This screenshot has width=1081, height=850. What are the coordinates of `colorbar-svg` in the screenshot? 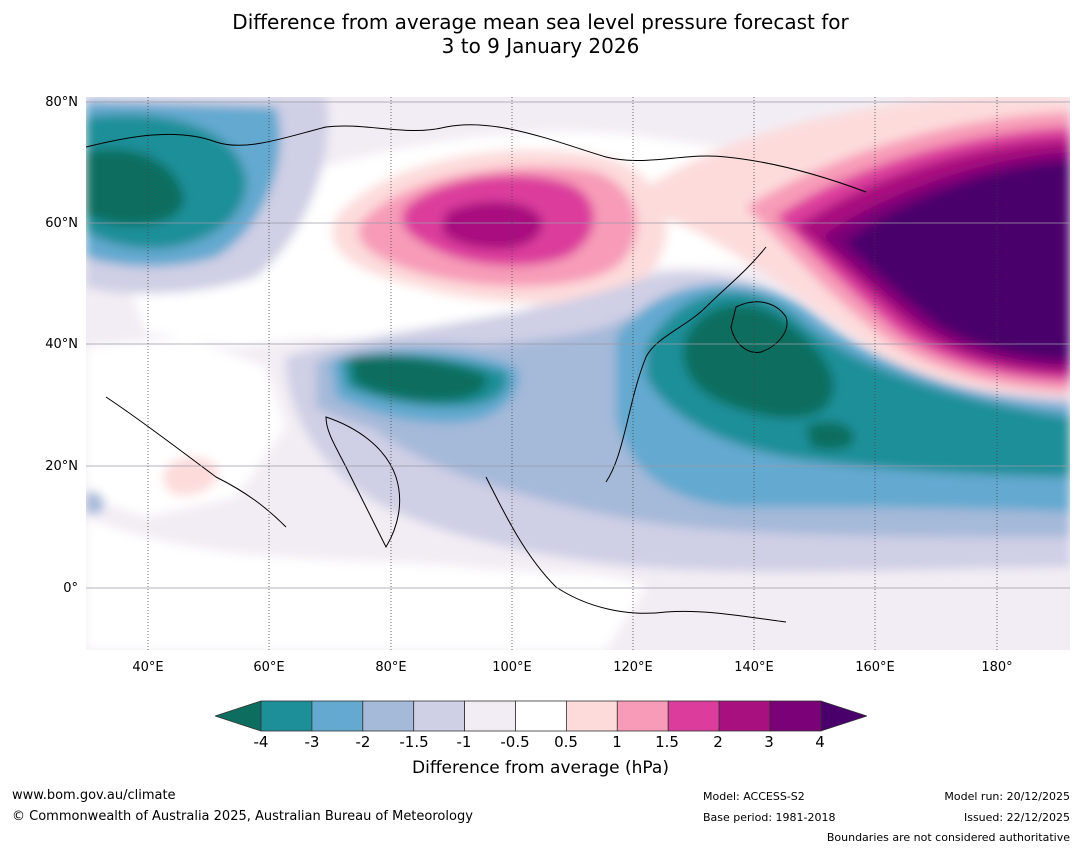 It's located at (541, 716).